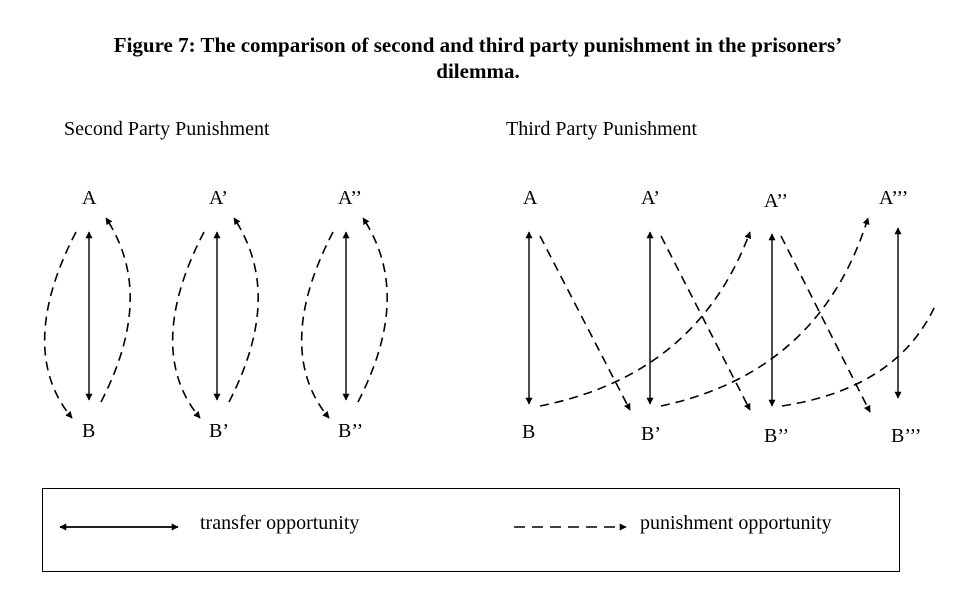  Describe the element at coordinates (705, 323) in the screenshot. I see `tp-punish-a1-to-b2` at that location.